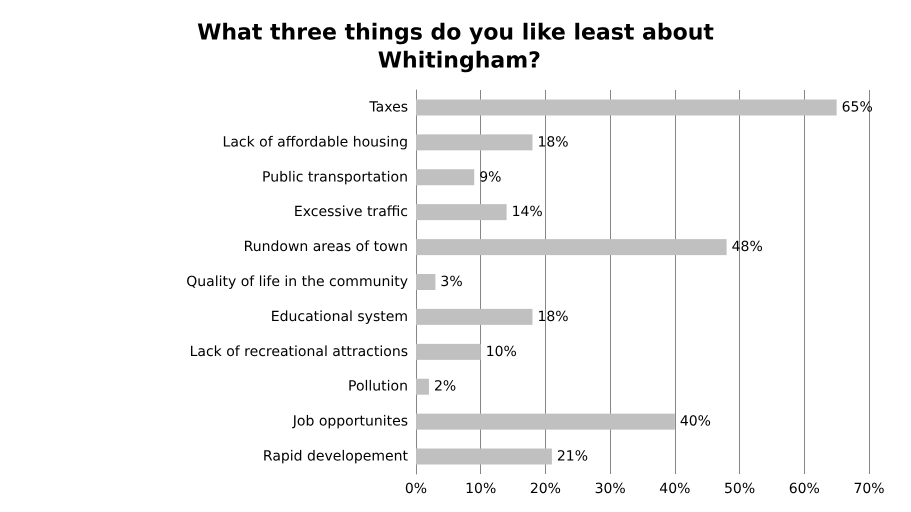 This screenshot has height=512, width=911. Describe the element at coordinates (869, 489) in the screenshot. I see `x-tick-label: 70%` at that location.